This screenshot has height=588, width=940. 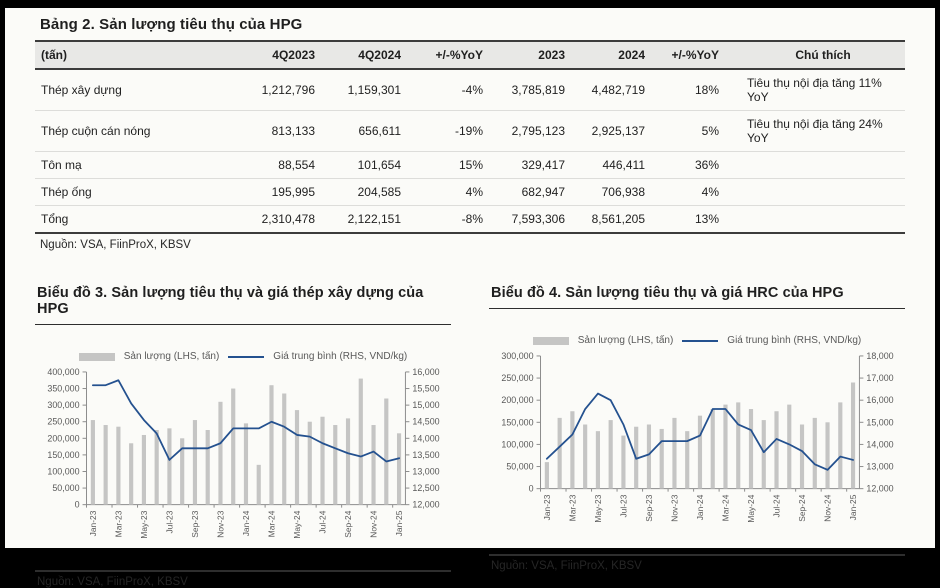 What do you see at coordinates (828, 507) in the screenshot?
I see `x-axis-label: Nov-24` at bounding box center [828, 507].